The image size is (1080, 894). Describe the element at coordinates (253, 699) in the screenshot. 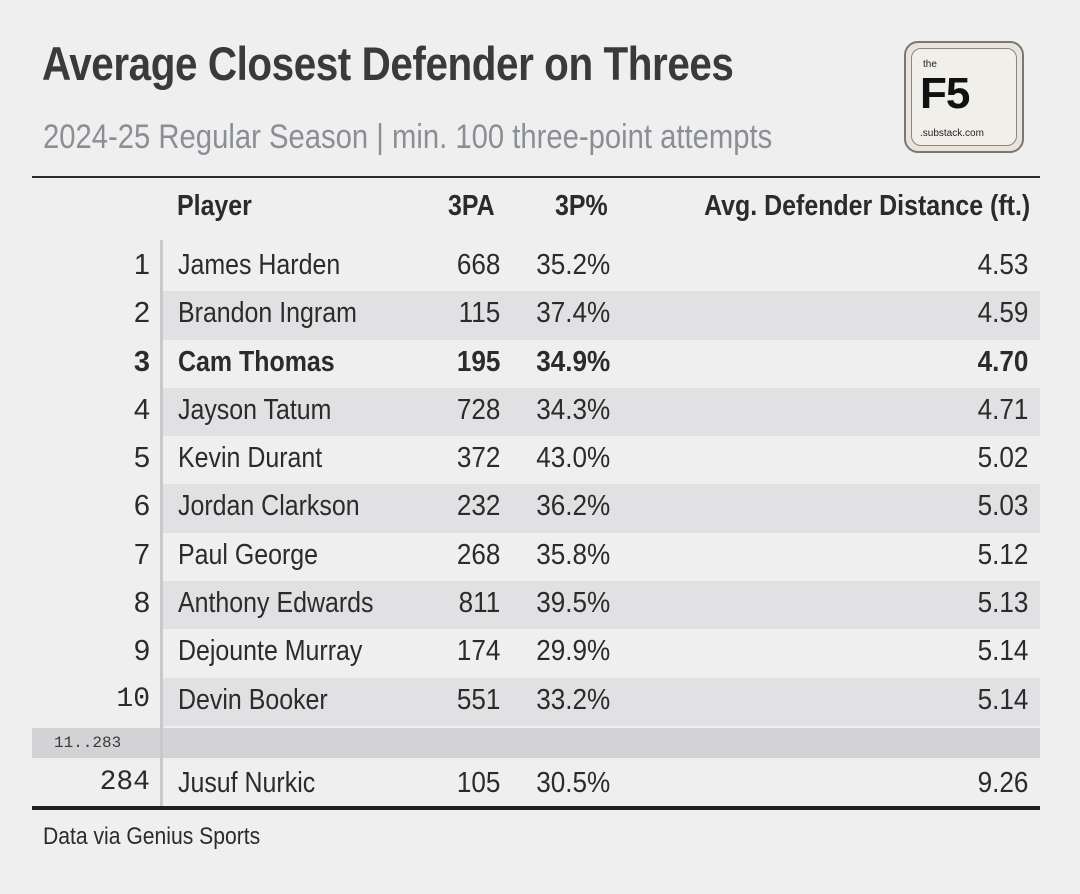

I see `player-cell: Devin Booker` at that location.